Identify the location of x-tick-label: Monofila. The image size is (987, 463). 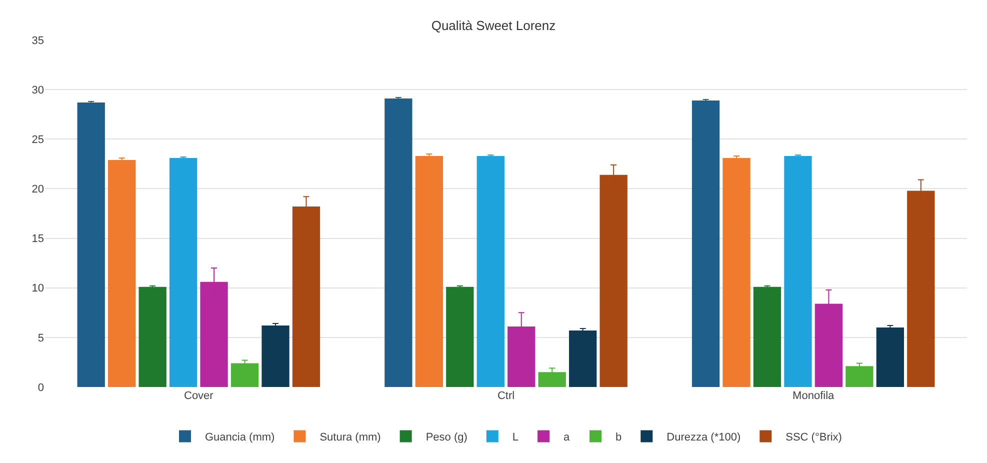
(813, 396).